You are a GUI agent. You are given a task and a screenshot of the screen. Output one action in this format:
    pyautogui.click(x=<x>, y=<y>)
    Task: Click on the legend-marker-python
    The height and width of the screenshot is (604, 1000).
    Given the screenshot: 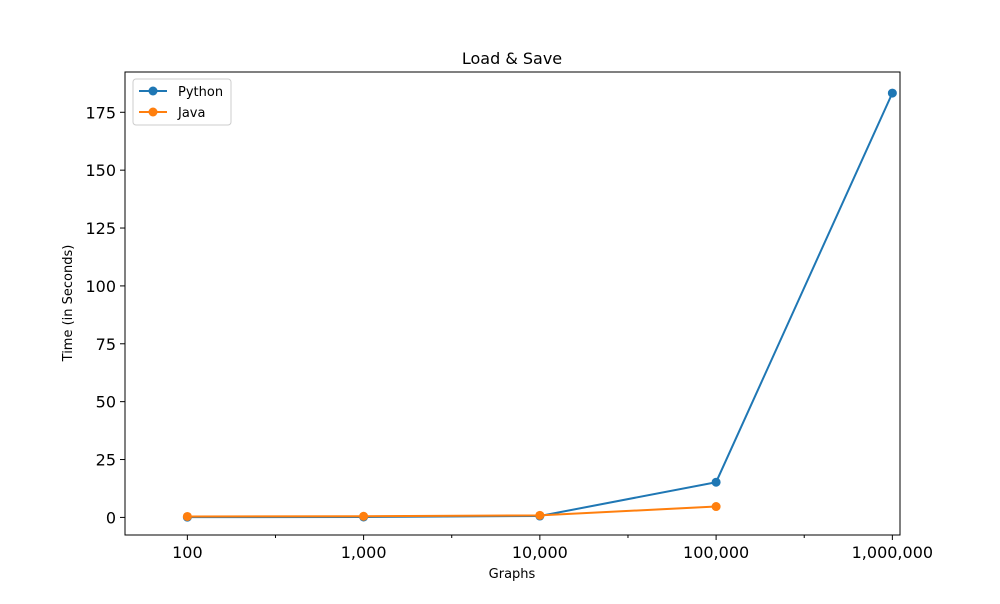 What is the action you would take?
    pyautogui.click(x=153, y=91)
    